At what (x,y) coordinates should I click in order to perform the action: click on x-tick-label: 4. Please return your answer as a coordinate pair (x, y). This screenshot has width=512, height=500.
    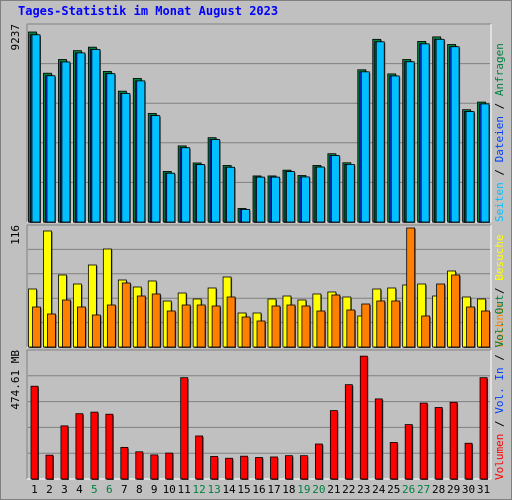
    Looking at the image, I should click on (79, 489).